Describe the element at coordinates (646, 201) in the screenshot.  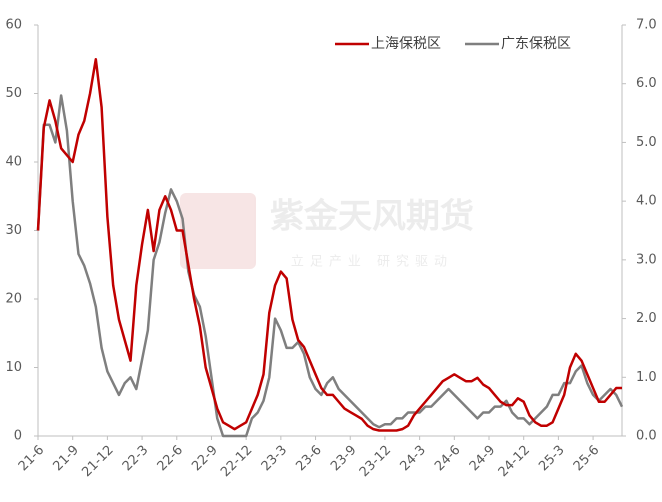
I see `y2-tick-label: 4.0` at that location.